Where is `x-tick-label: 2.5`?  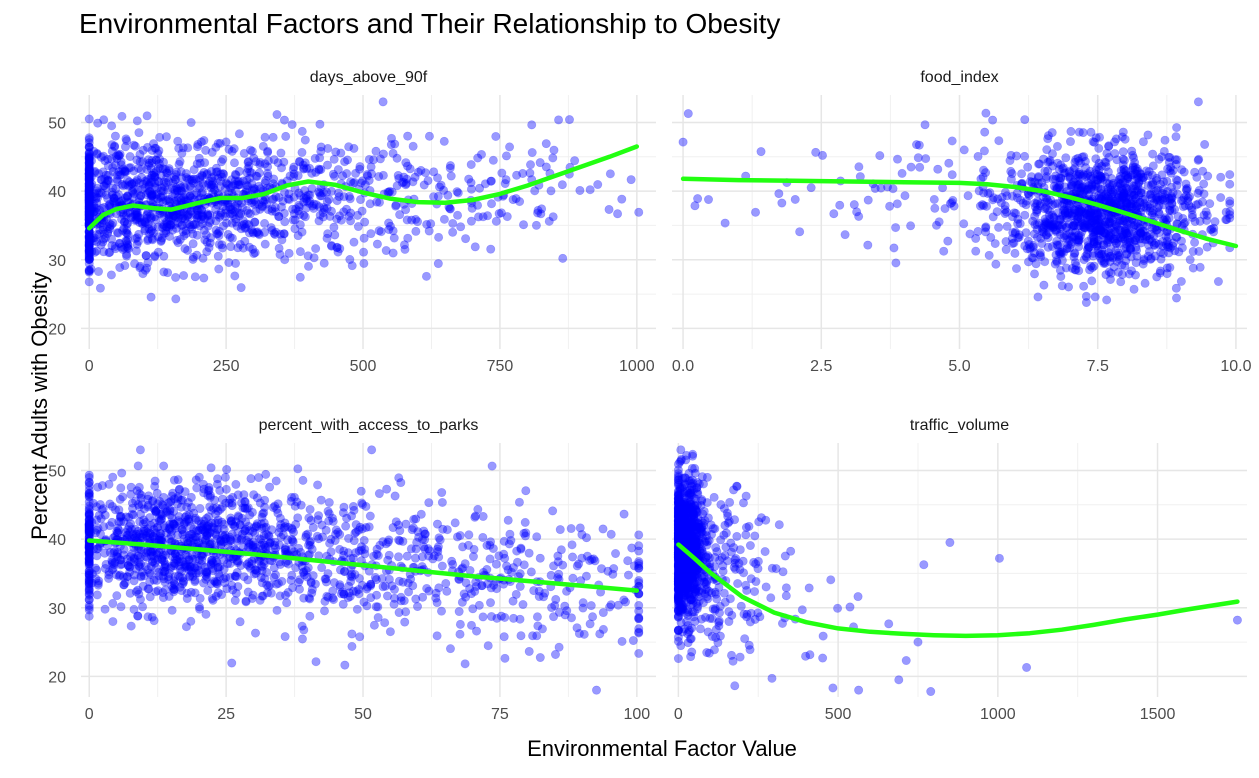
x-tick-label: 2.5 is located at coordinates (821, 366).